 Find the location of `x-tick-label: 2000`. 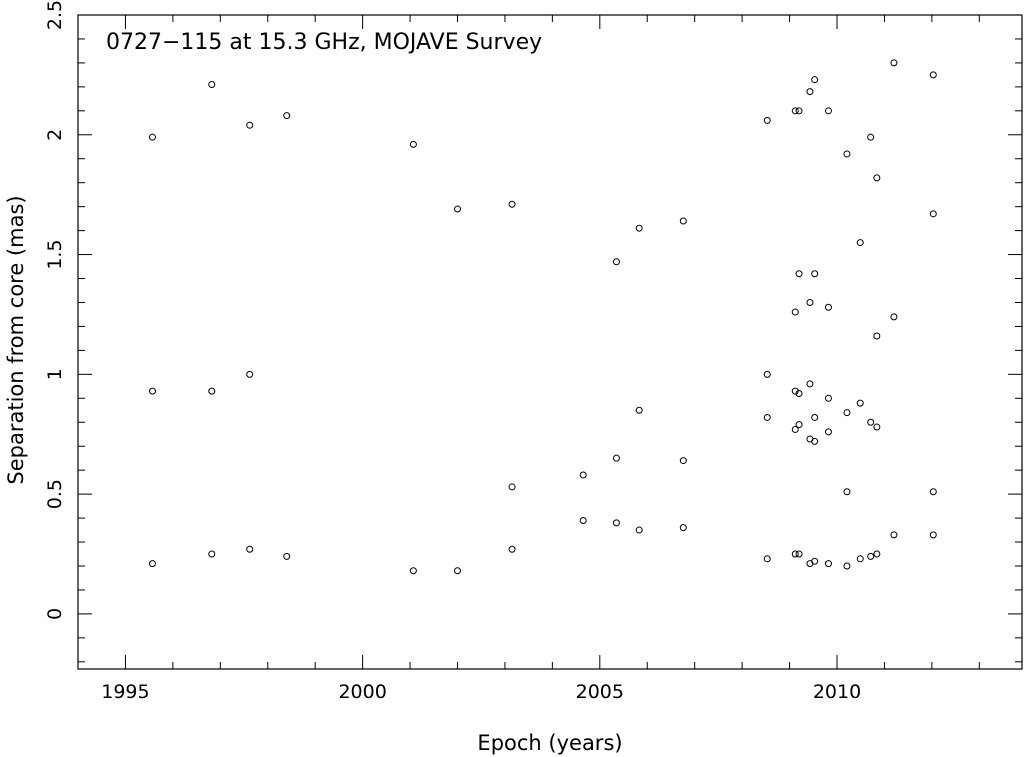

x-tick-label: 2000 is located at coordinates (362, 692).